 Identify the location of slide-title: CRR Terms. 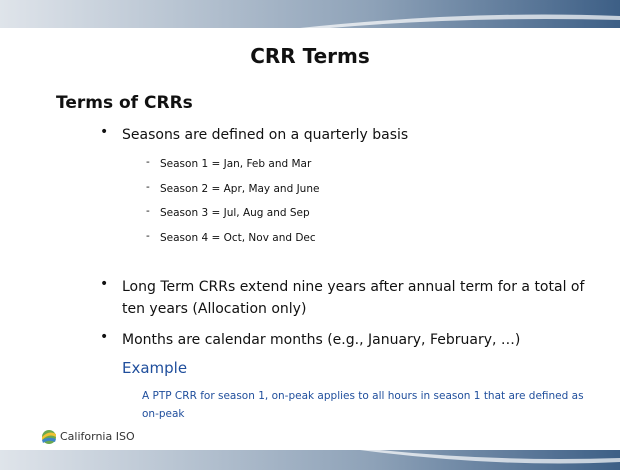
(310, 56).